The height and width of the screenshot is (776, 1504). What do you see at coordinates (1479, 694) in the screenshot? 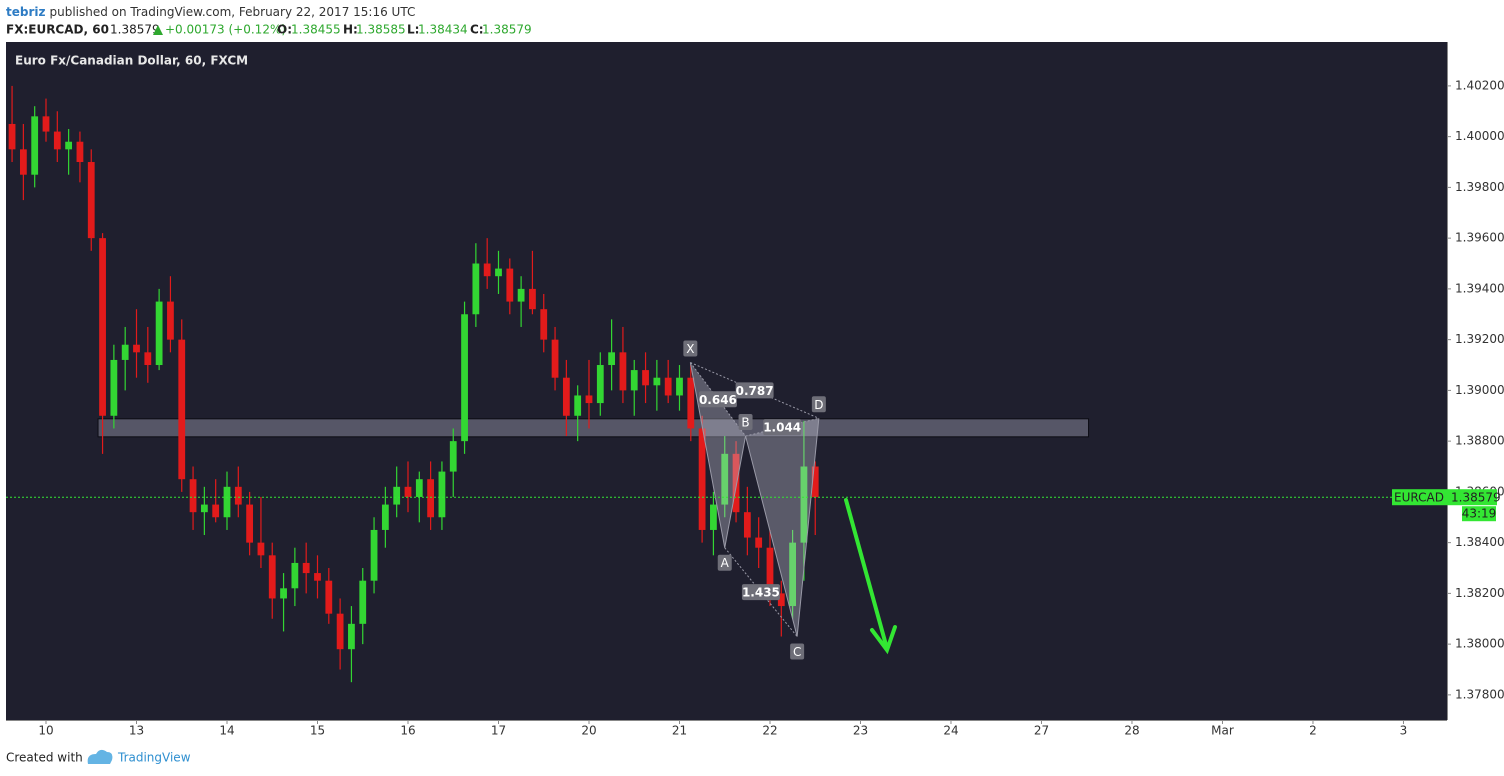
I see `y-tick-label: 1.37800` at bounding box center [1479, 694].